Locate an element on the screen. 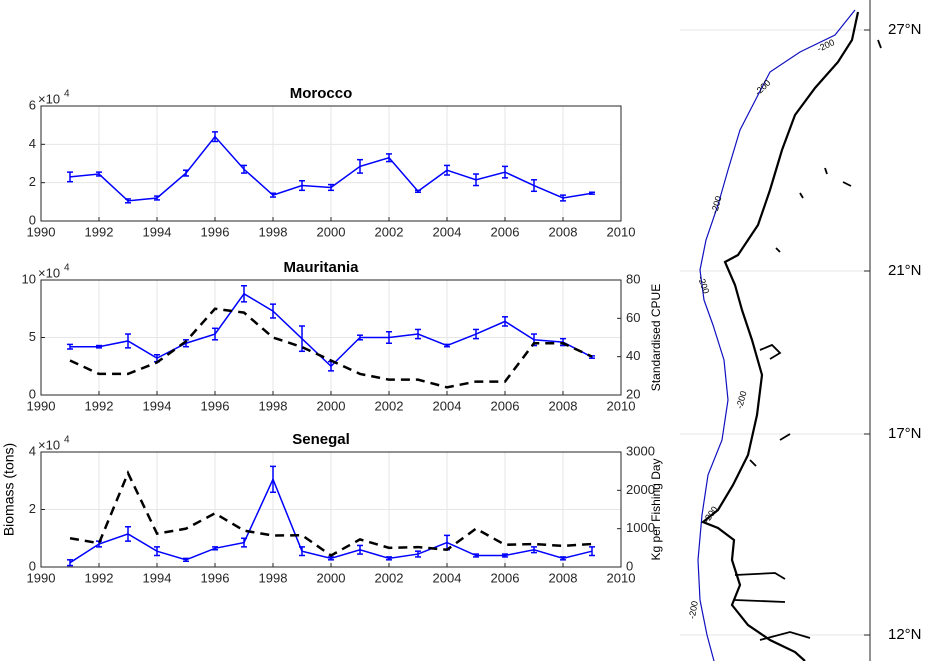 The height and width of the screenshot is (661, 931). latitude-label: 21°N is located at coordinates (905, 270).